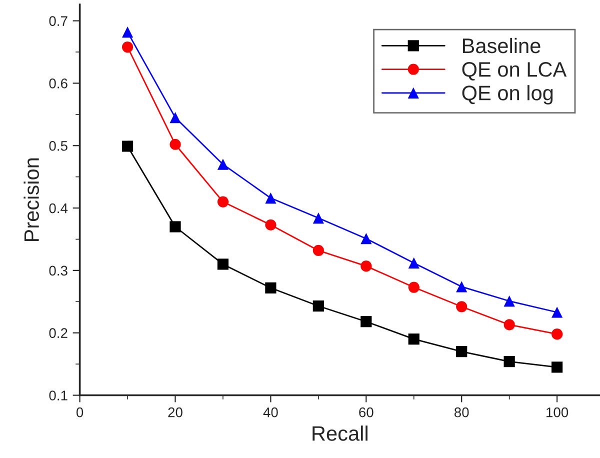 The width and height of the screenshot is (600, 458). What do you see at coordinates (501, 46) in the screenshot?
I see `legend-label: Baseline` at bounding box center [501, 46].